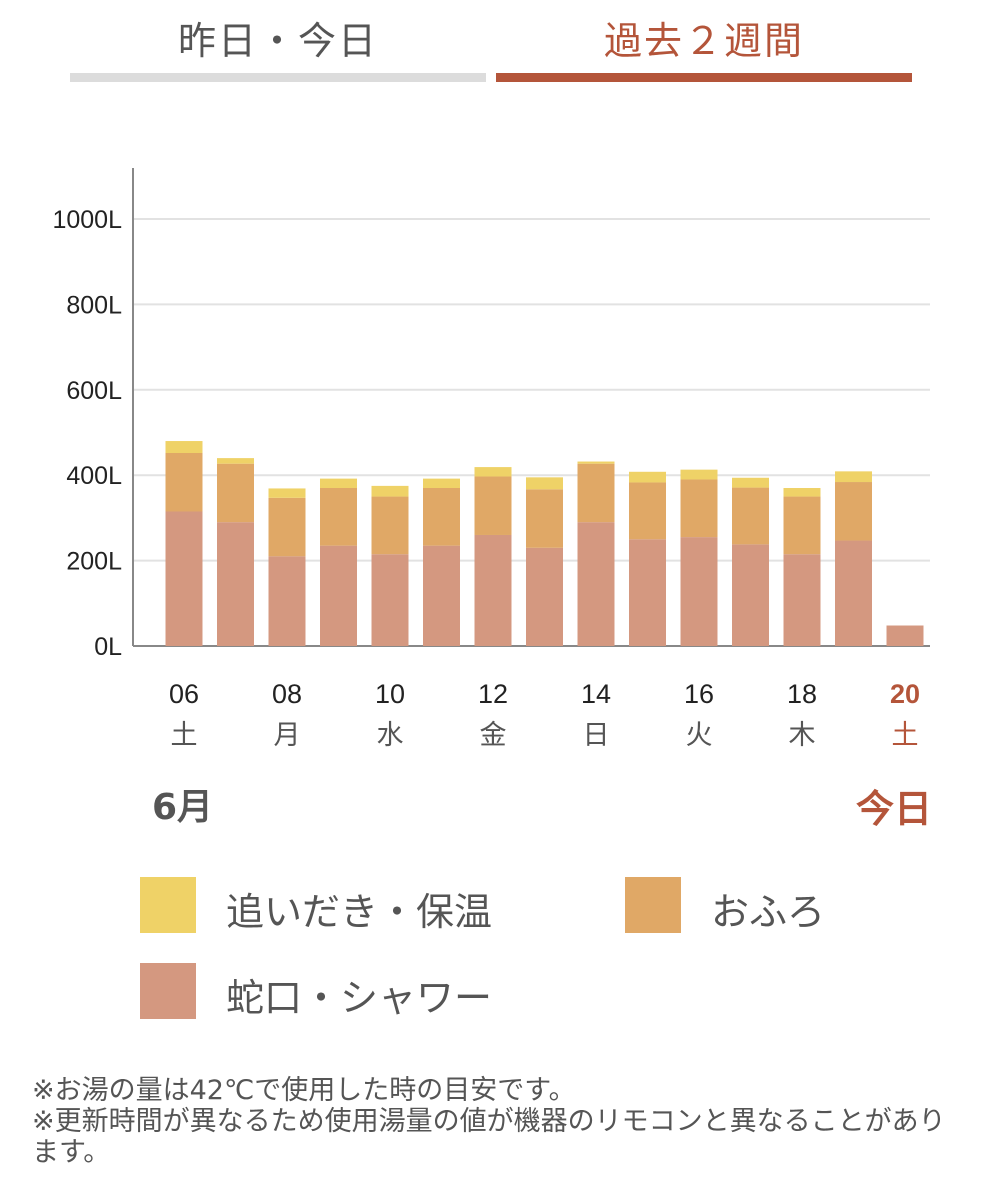 The image size is (981, 1200). Describe the element at coordinates (802, 694) in the screenshot. I see `x-tick-day-18: 18` at that location.